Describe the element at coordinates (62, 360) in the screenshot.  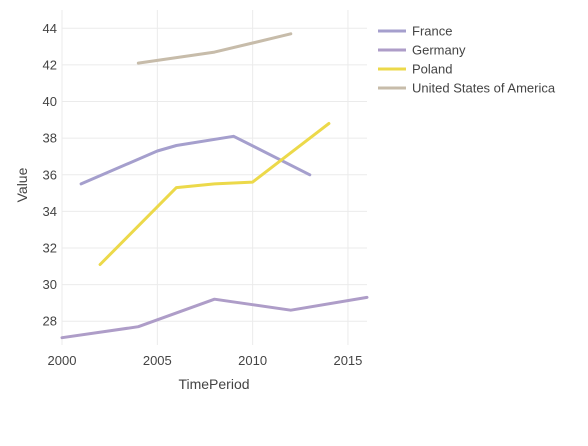
I see `x-tick-label: 2000` at that location.